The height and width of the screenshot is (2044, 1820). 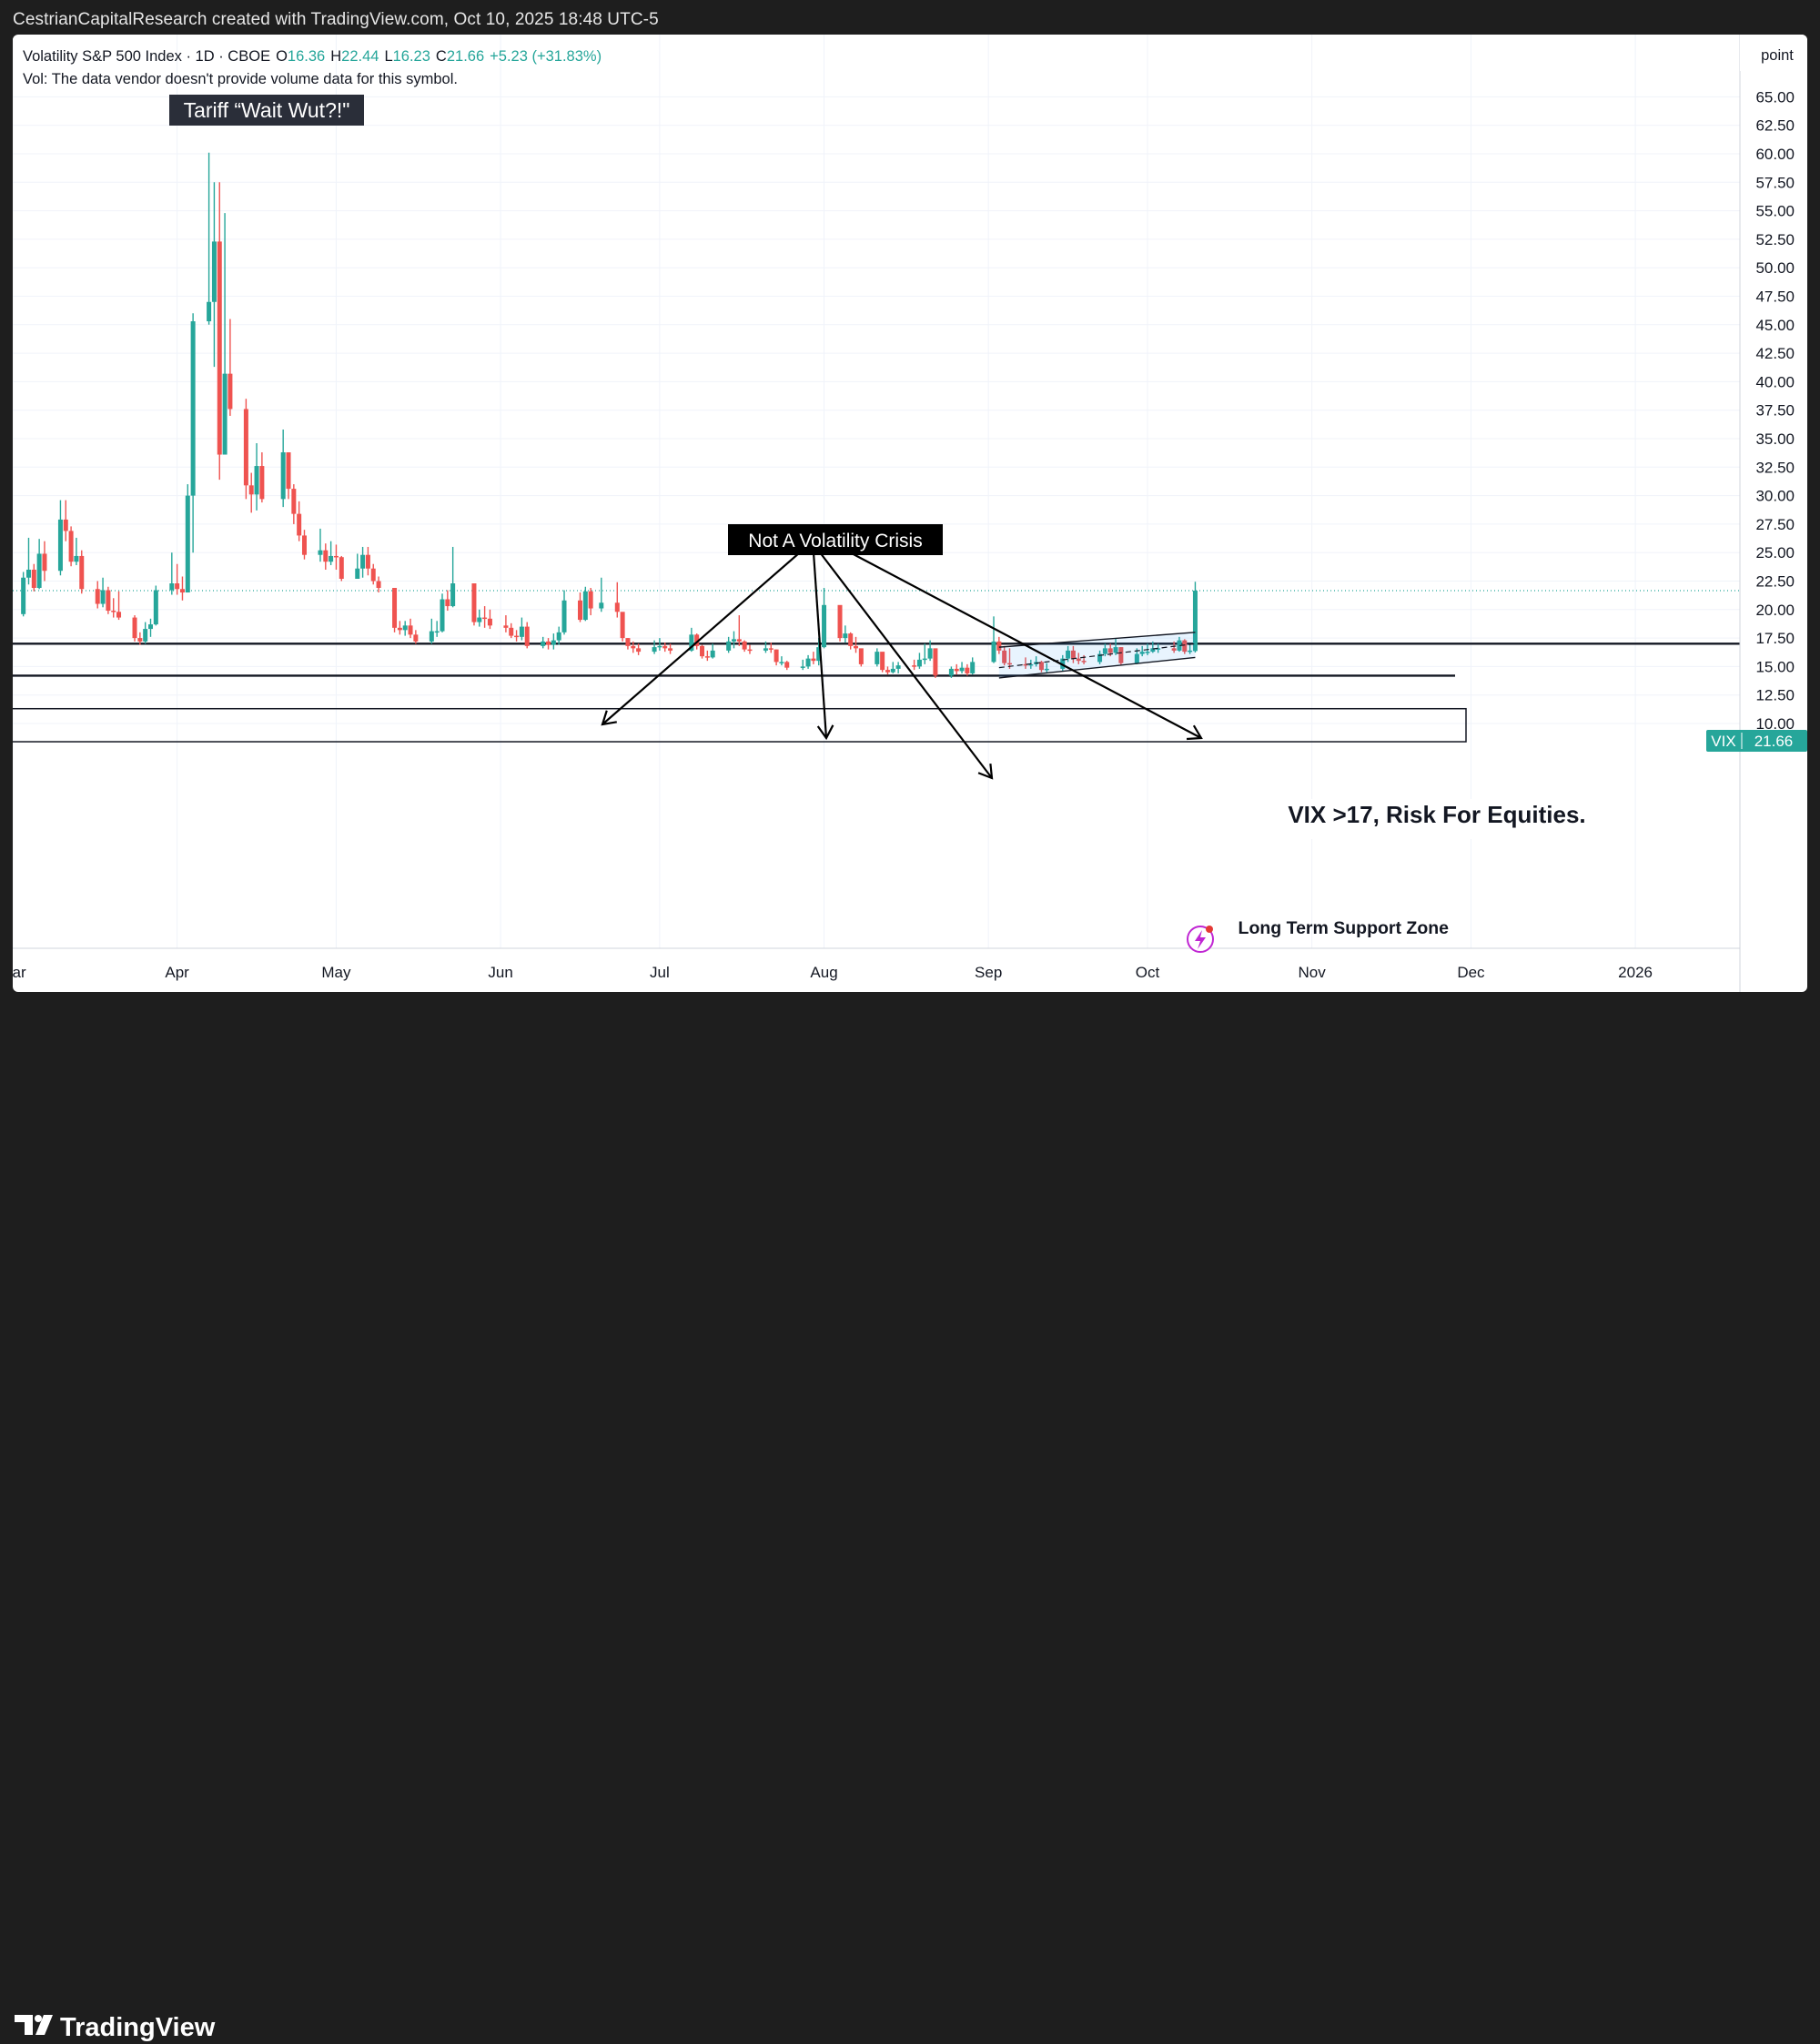 What do you see at coordinates (147, 56) in the screenshot?
I see `legend-symbol: Volatility S&P 500 Index · 1D · CBOE` at bounding box center [147, 56].